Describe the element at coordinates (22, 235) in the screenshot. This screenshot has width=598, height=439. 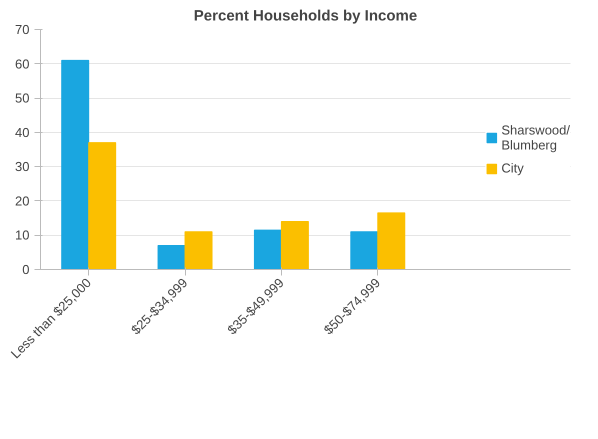
I see `y-tick-label: 10` at that location.